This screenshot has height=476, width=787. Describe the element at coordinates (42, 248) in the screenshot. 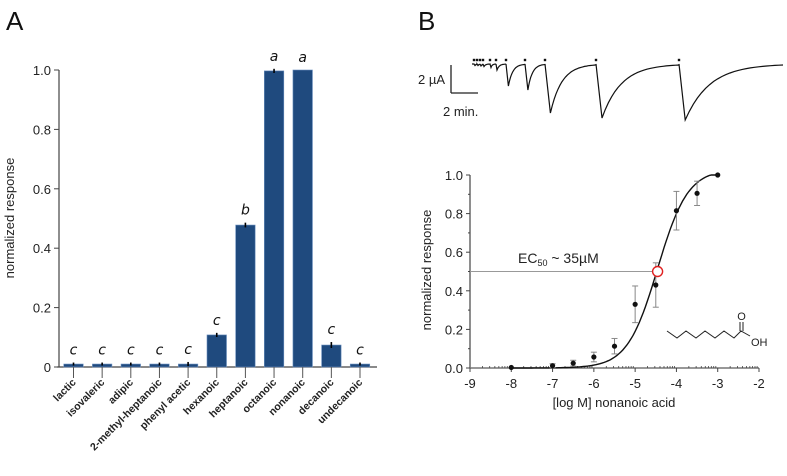

I see `y-tick-label-a: 0.4` at that location.